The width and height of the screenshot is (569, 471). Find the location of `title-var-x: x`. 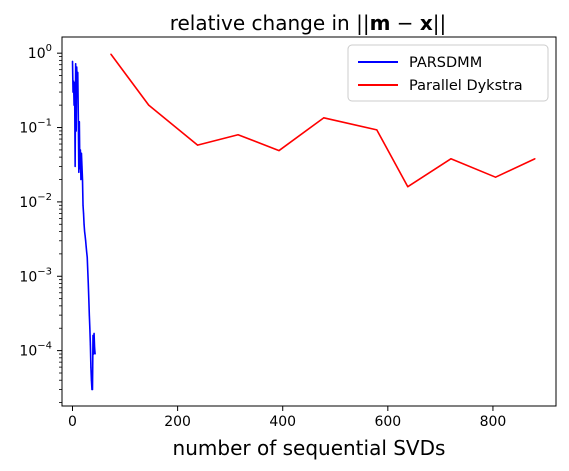

title-var-x: x is located at coordinates (426, 23).